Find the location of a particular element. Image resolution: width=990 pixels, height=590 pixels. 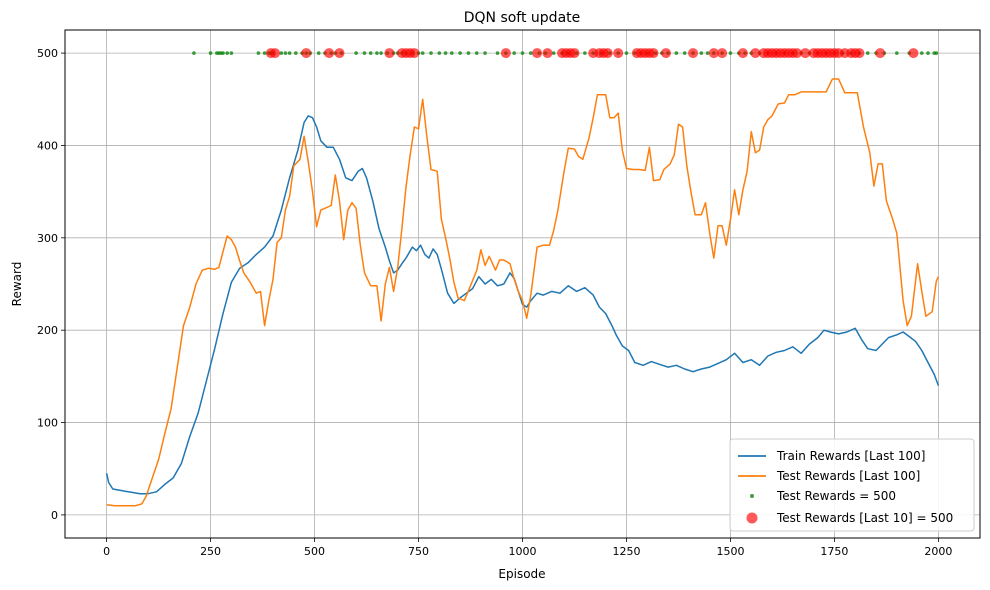

legend-box is located at coordinates (852, 485).